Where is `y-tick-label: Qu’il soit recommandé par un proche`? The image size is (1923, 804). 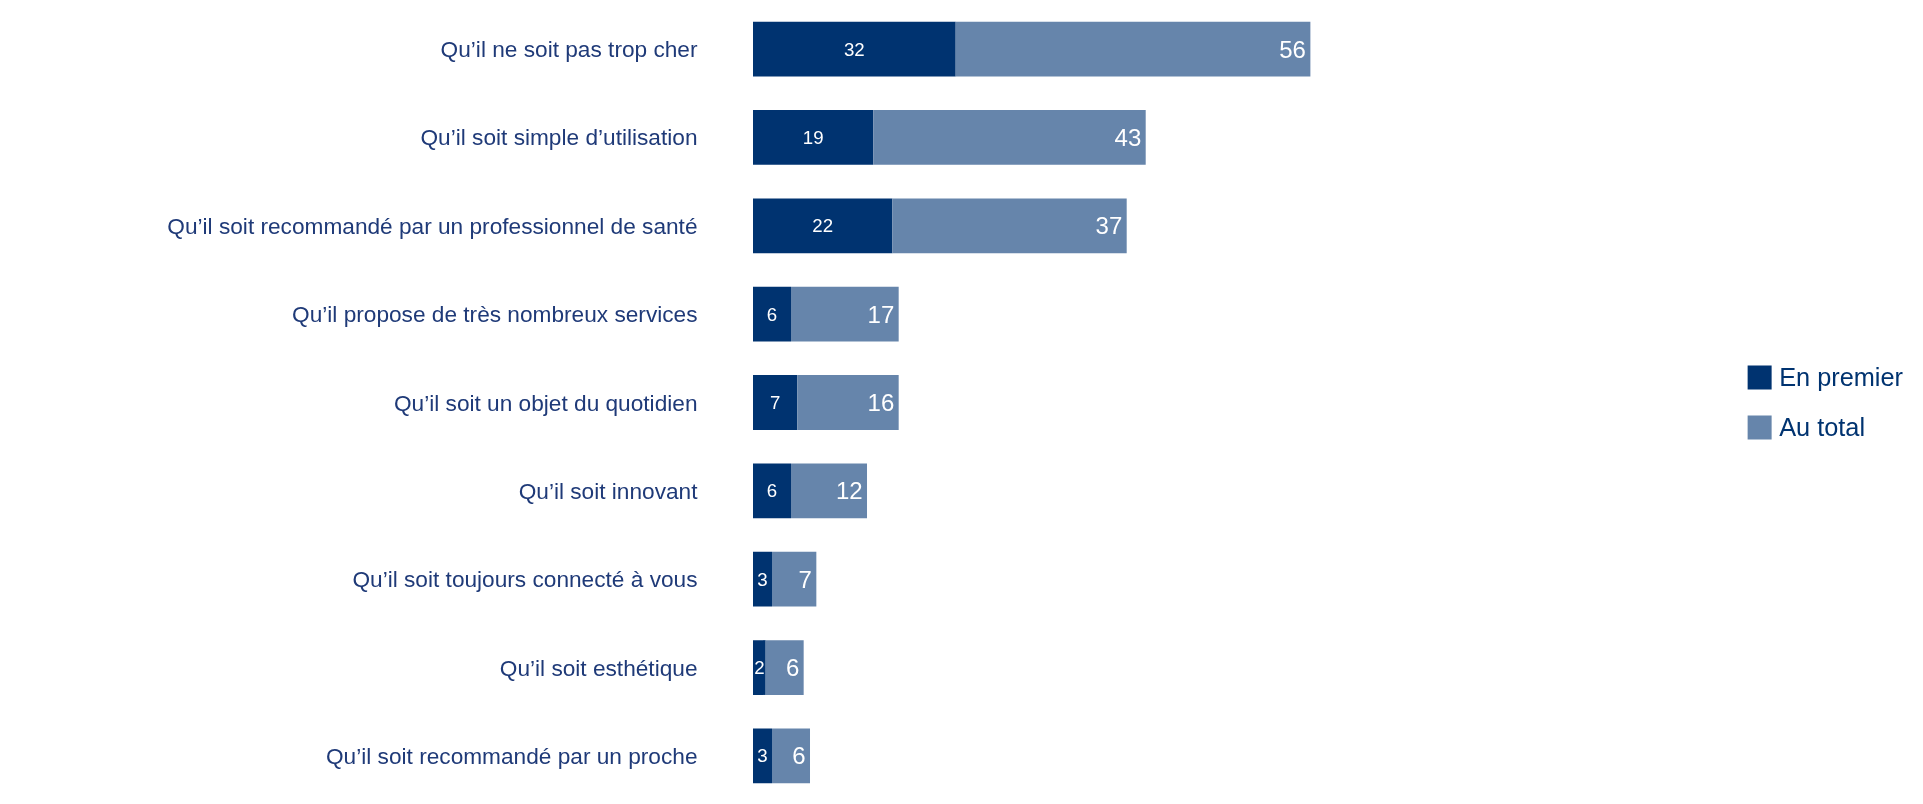 y-tick-label: Qu’il soit recommandé par un proche is located at coordinates (512, 755).